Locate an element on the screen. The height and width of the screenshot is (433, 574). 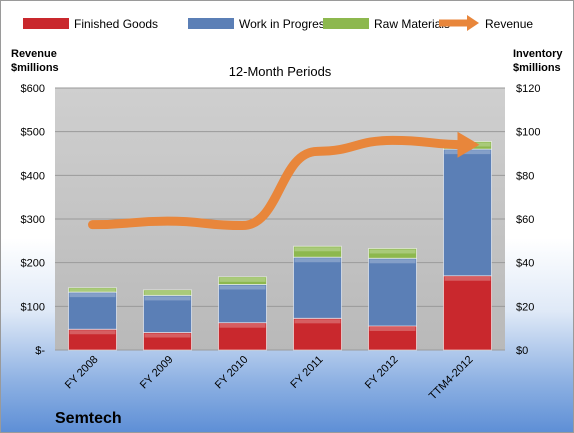
left-tick-label: $100 is located at coordinates (33, 307).